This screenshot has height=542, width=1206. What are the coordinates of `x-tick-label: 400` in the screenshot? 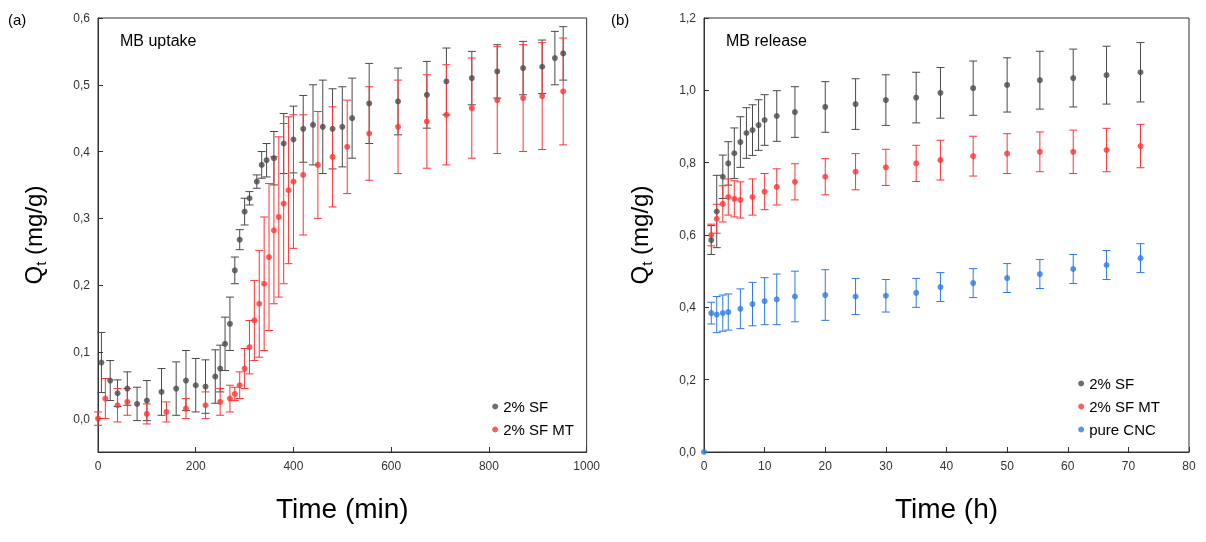 It's located at (293, 466).